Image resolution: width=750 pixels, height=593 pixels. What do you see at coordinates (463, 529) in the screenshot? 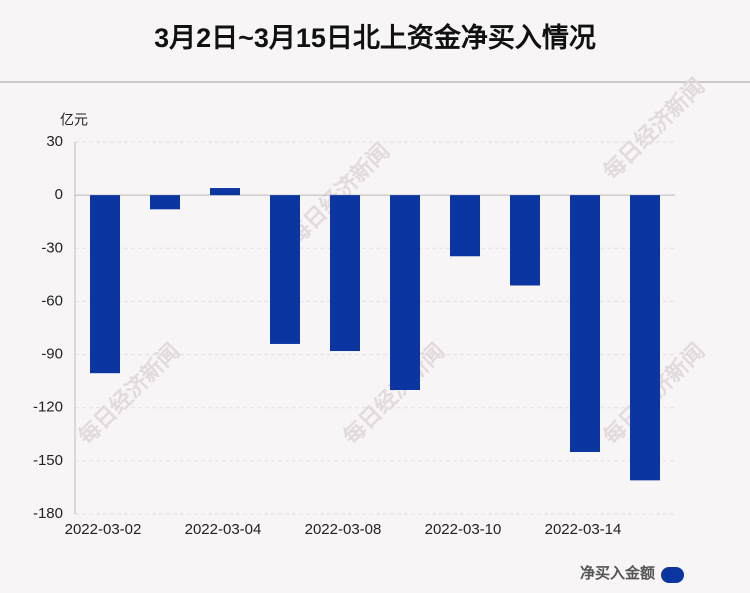
I see `x-tick-label: 2022-03-10` at bounding box center [463, 529].